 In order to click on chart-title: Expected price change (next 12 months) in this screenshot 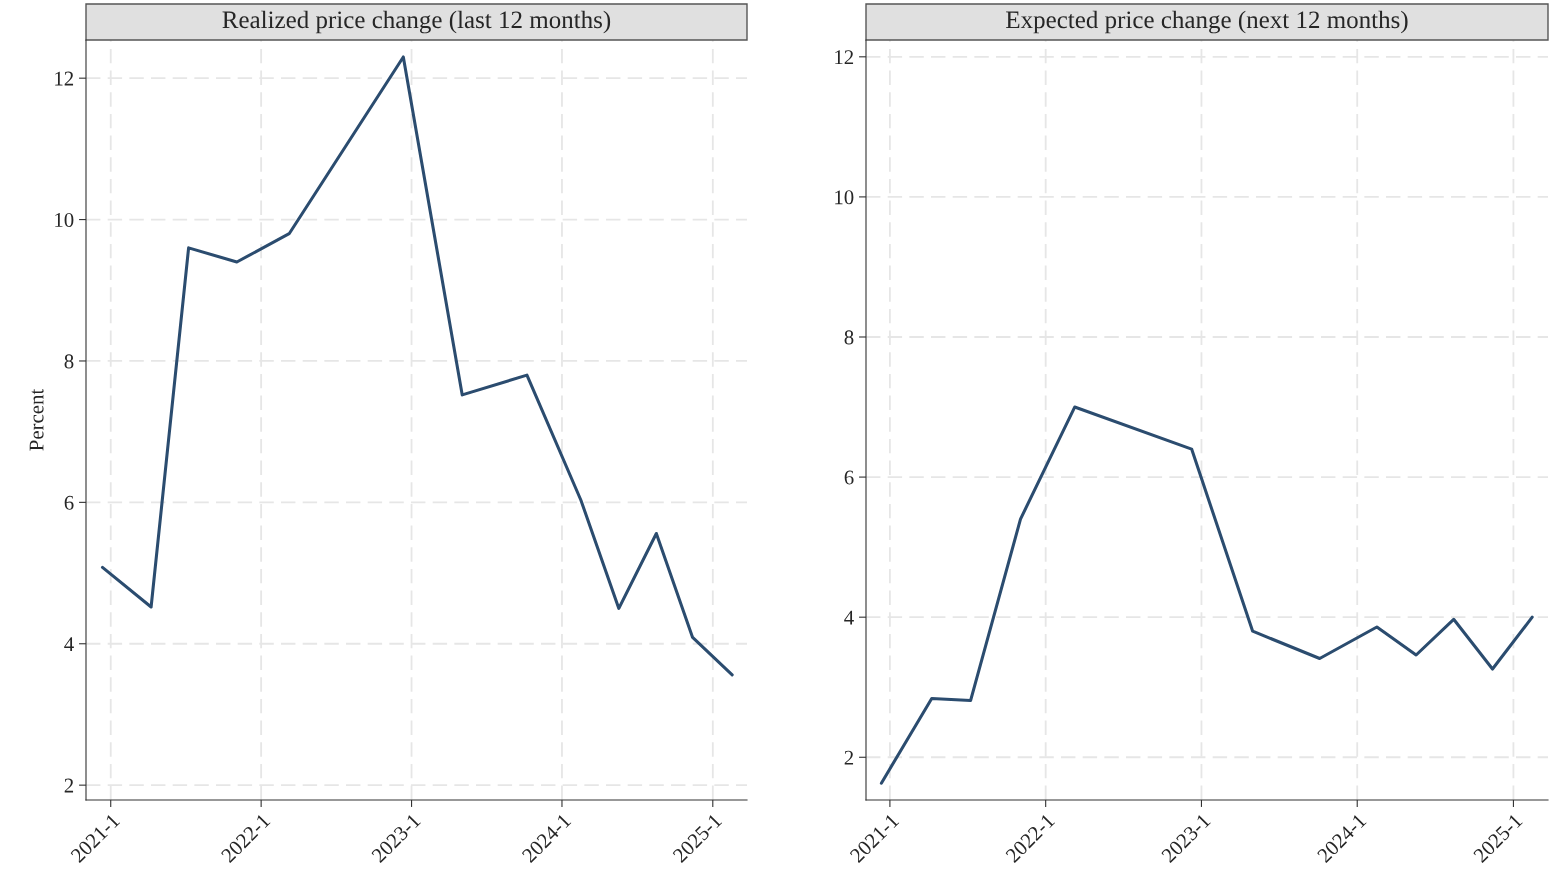, I will do `click(1207, 22)`.